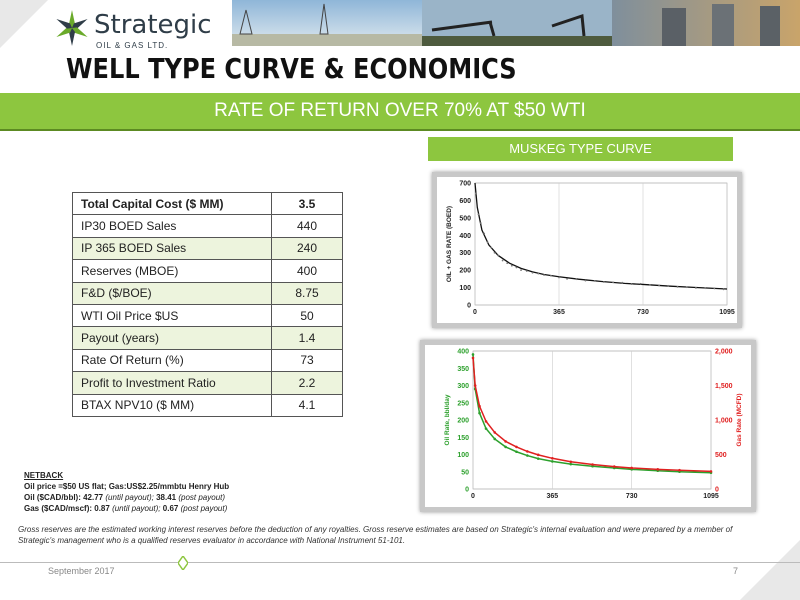 The width and height of the screenshot is (800, 600). Describe the element at coordinates (172, 405) in the screenshot. I see `row-label: BTAX NPV10 ($ MM)` at that location.